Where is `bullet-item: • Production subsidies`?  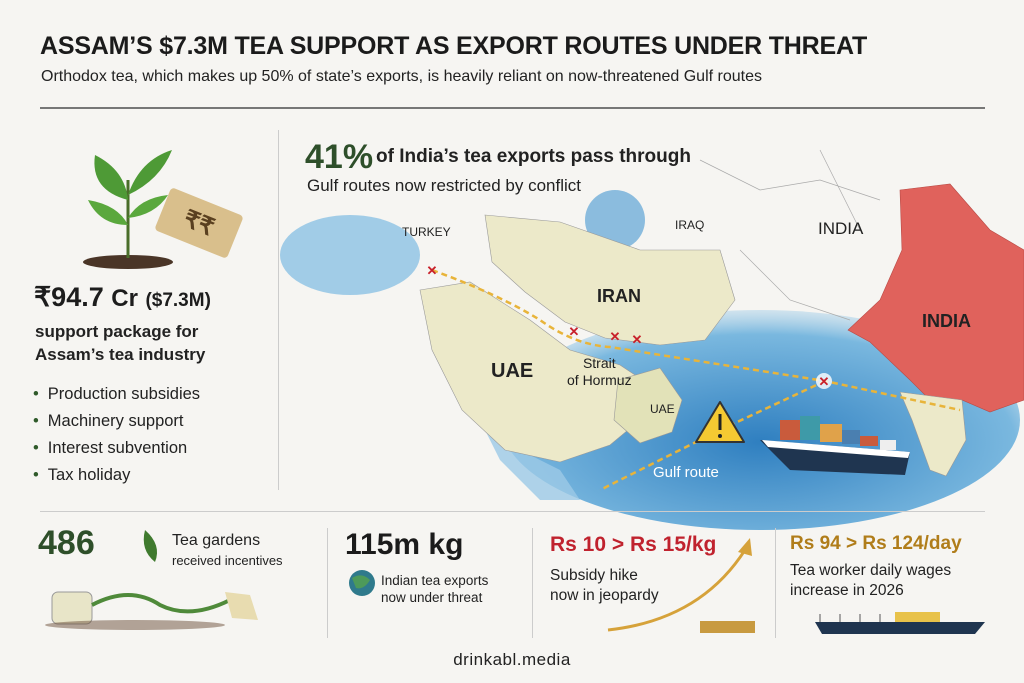
bullet-item: • Production subsidies is located at coordinates (117, 394).